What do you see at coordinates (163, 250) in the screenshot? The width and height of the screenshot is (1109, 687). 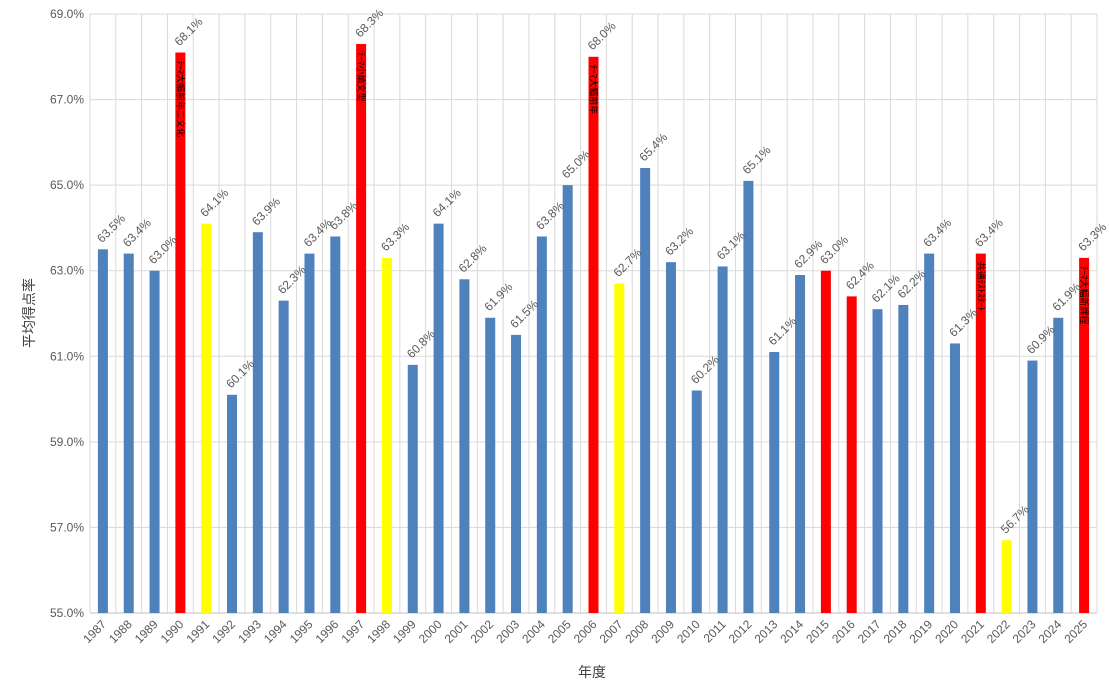 I see `data-label: 63.0%` at bounding box center [163, 250].